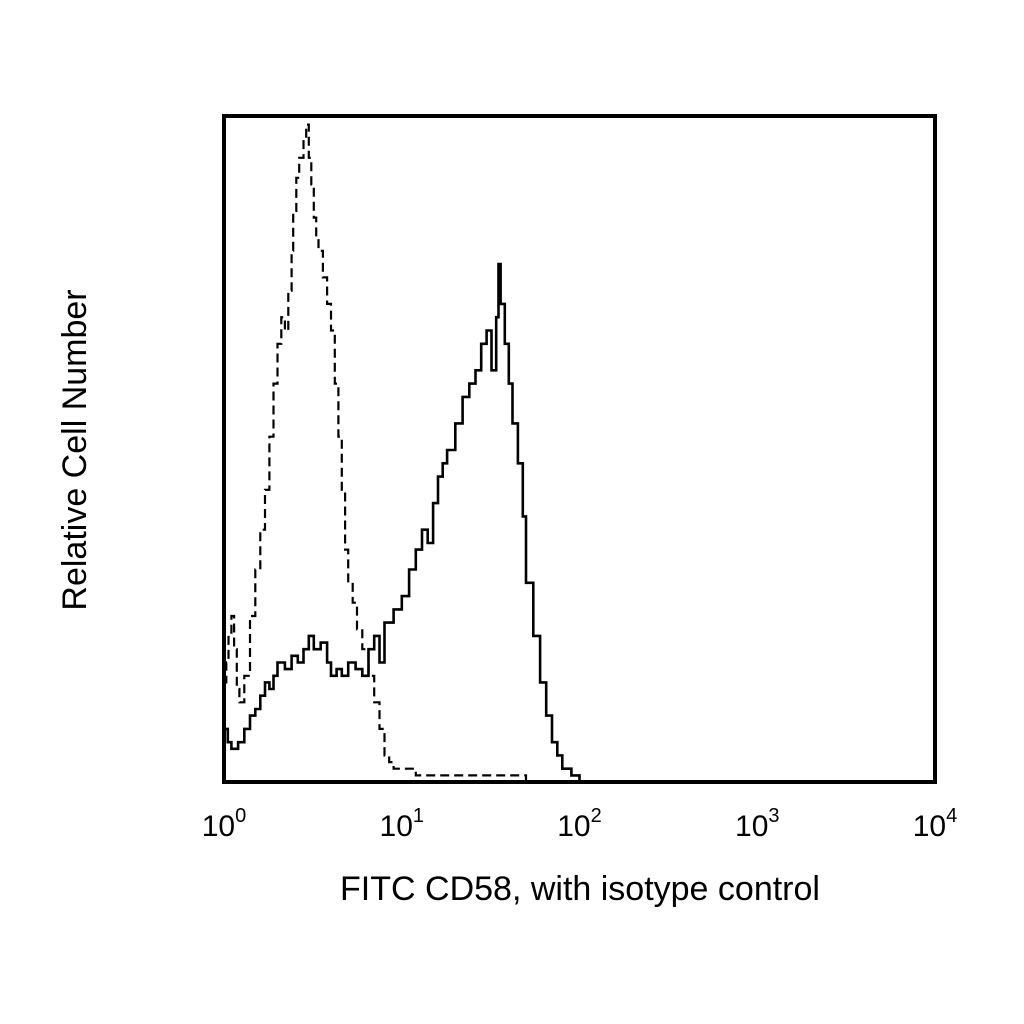 Image resolution: width=1024 pixels, height=1024 pixels. What do you see at coordinates (75, 449) in the screenshot?
I see `y-axis-title: Relative Cell Number` at bounding box center [75, 449].